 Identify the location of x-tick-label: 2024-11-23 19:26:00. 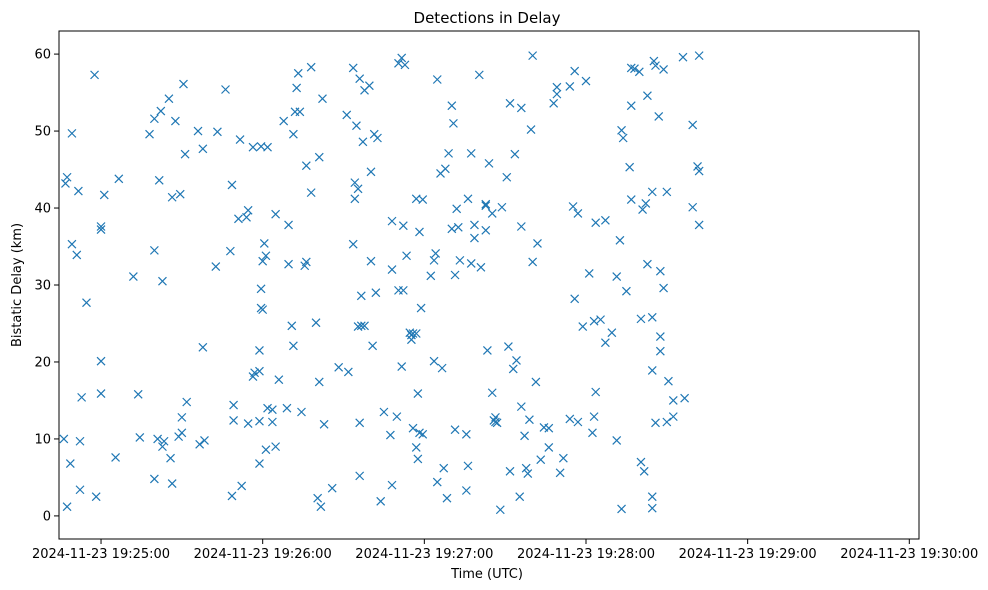
(263, 554).